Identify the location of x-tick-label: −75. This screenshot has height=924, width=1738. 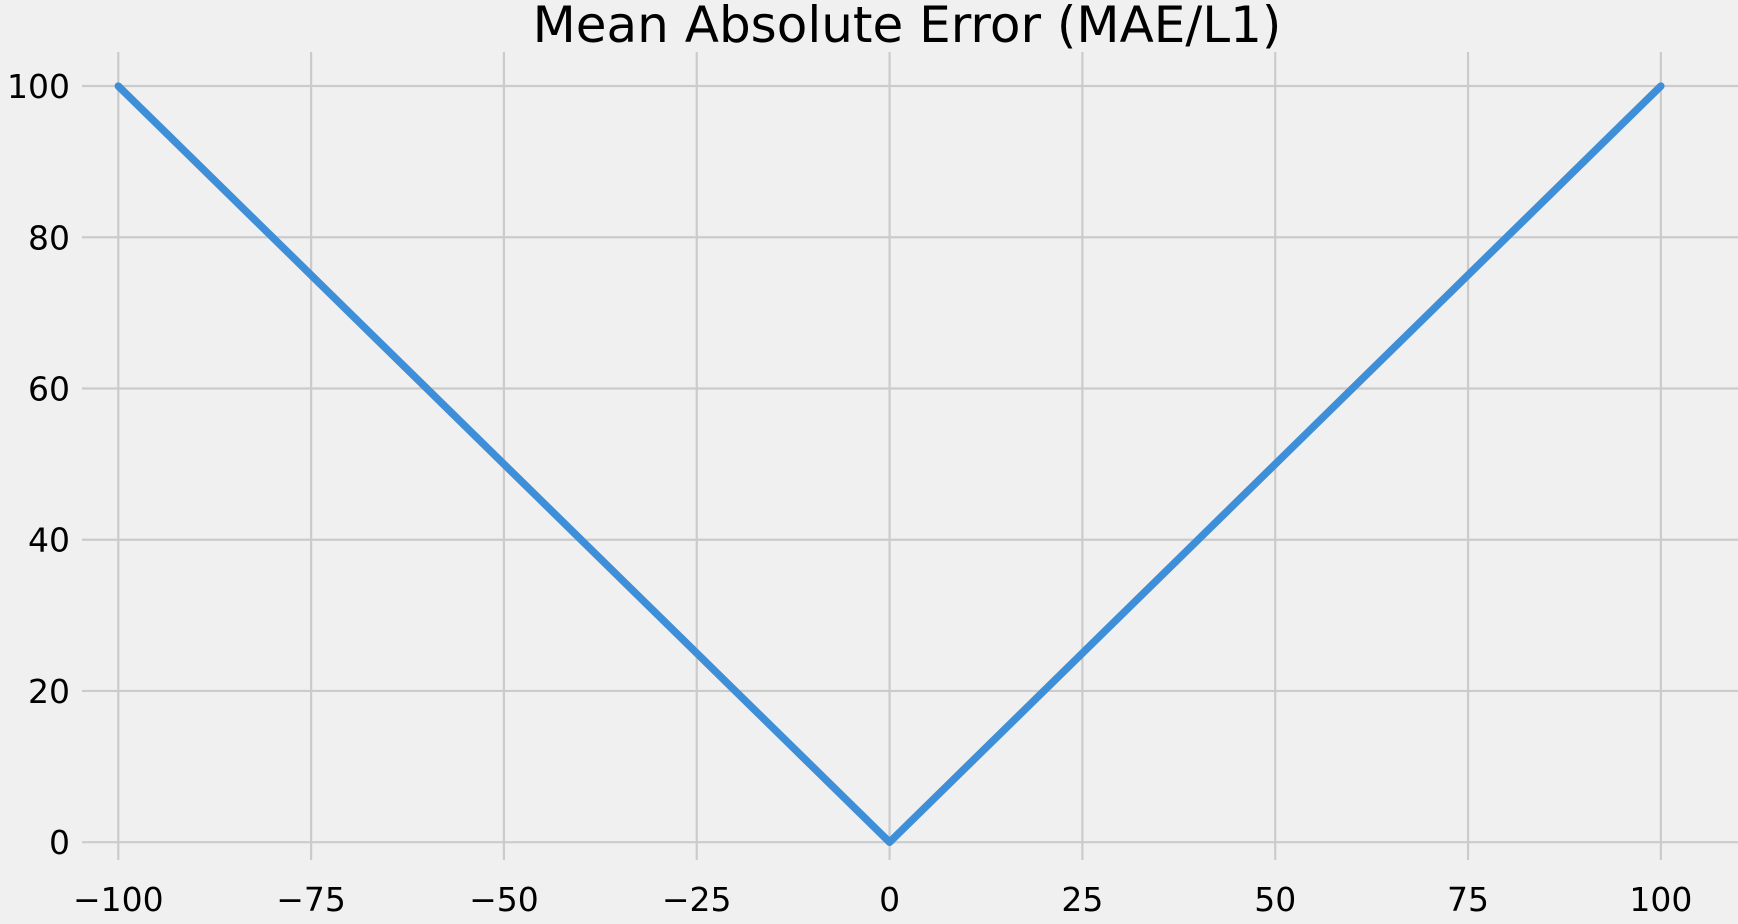
(311, 899).